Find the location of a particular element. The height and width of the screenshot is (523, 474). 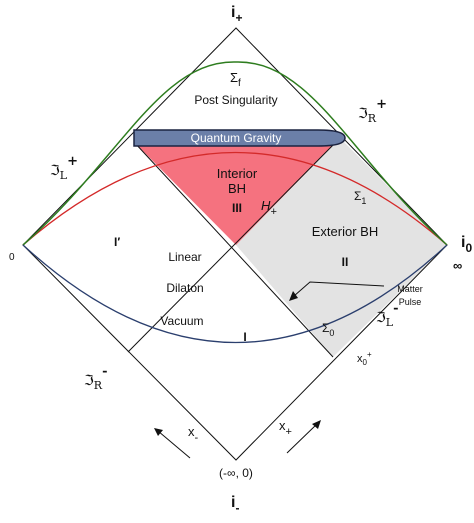

region-ii-label: II is located at coordinates (345, 262).